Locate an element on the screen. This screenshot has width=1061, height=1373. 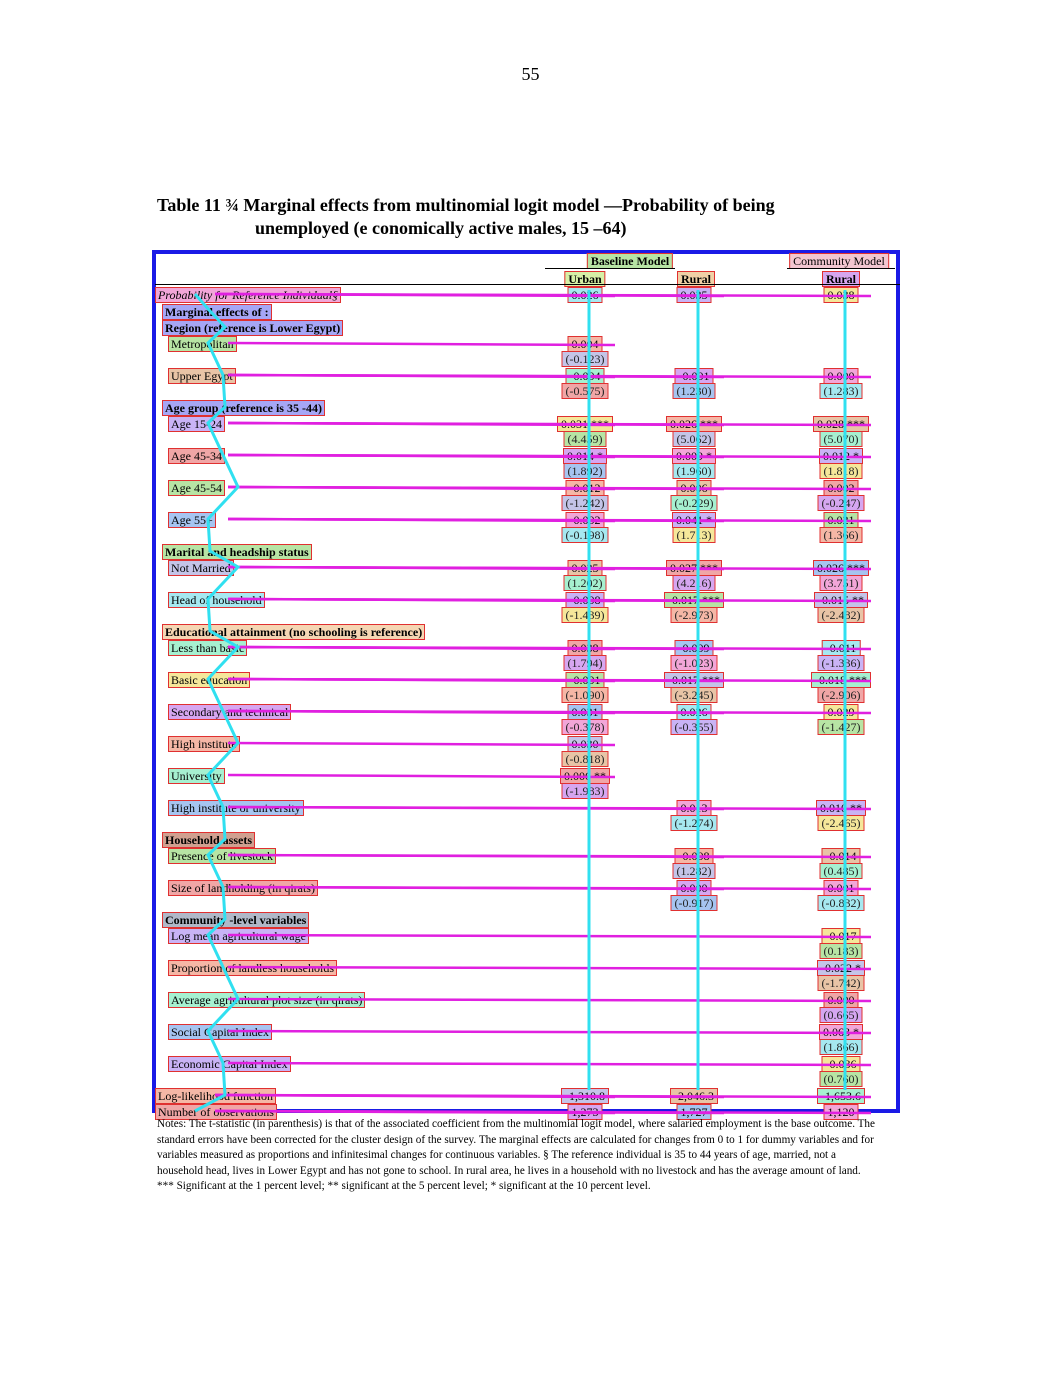
row-label: Age 45-54 is located at coordinates (196, 488).